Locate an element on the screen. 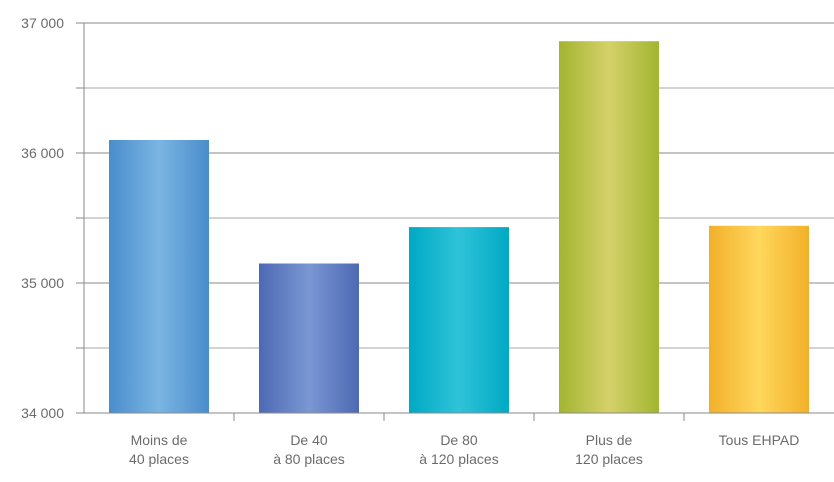 The height and width of the screenshot is (482, 834). y-tick-label: 34 000 is located at coordinates (42, 413).